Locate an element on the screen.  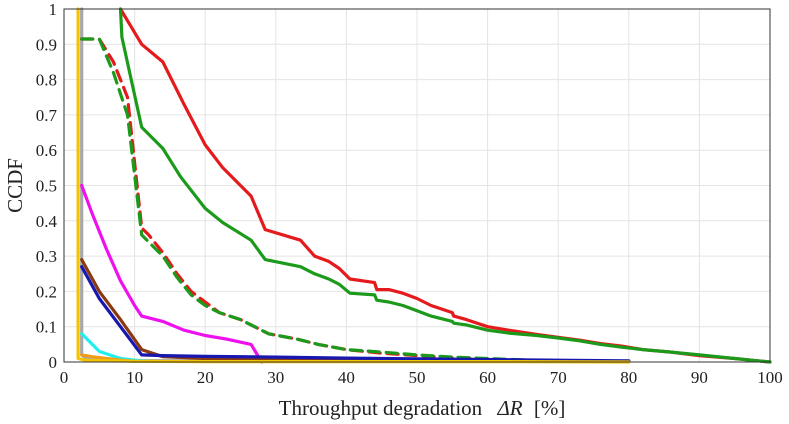
x-tick-label: 30 is located at coordinates (275, 377).